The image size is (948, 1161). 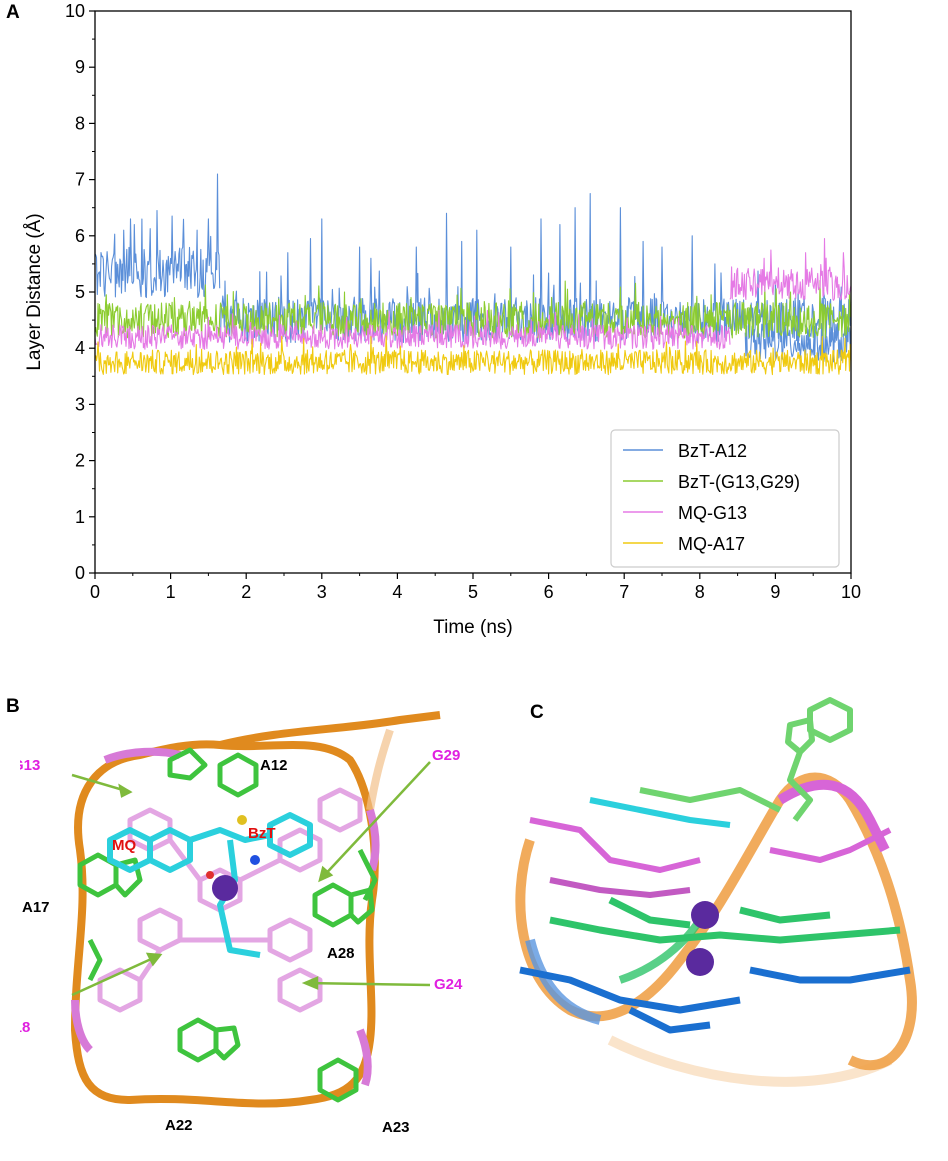 I want to click on y-tick-label: 3, so click(x=80, y=404).